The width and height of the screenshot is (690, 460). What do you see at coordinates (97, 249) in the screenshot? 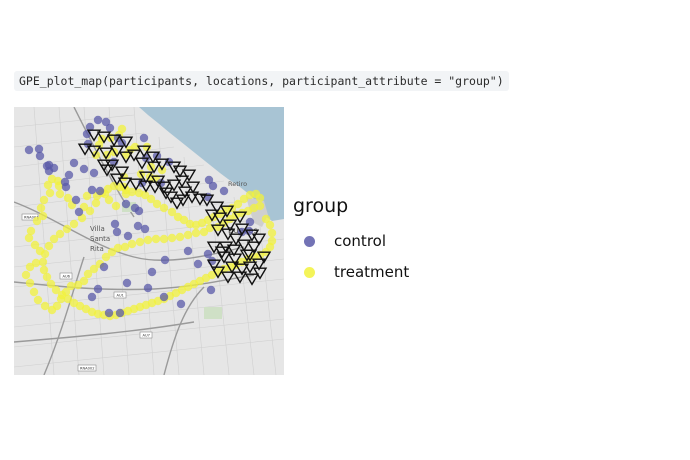
I see `place-label-rita: Rita` at bounding box center [97, 249].